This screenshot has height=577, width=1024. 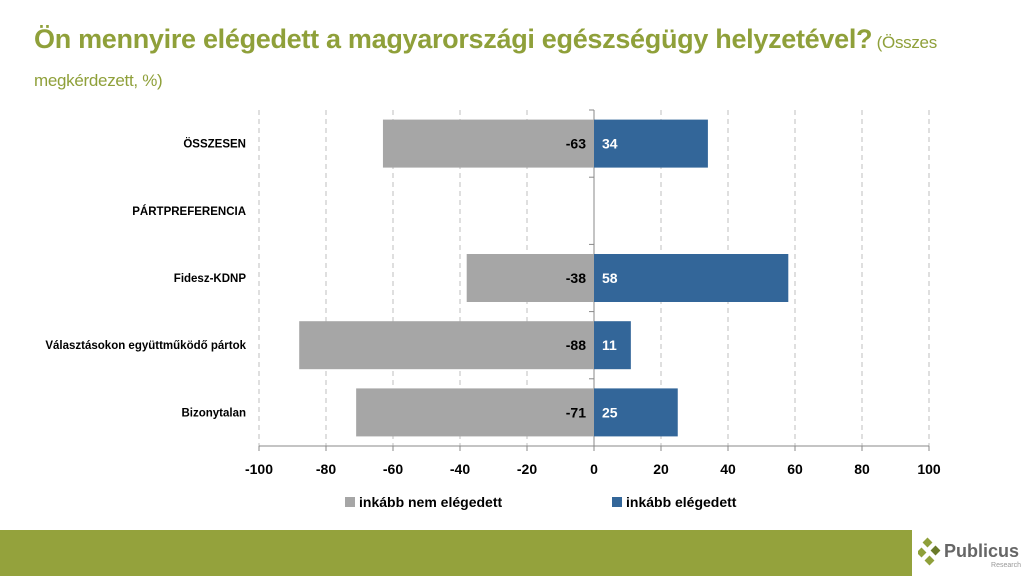 I want to click on bar-neg-label: -71, so click(x=576, y=412).